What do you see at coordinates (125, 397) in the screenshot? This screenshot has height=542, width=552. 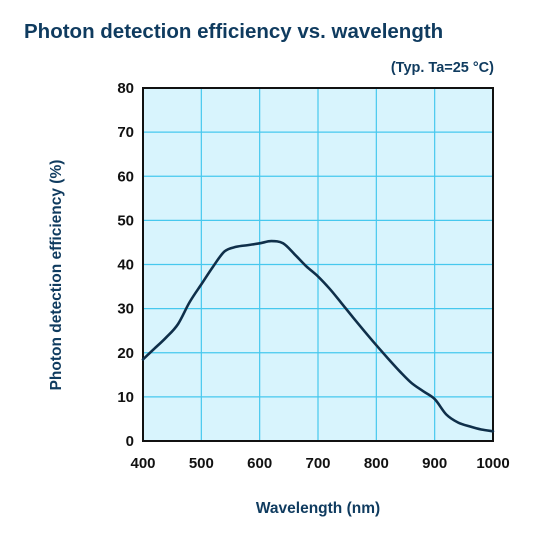 I see `y-tick-label: 10` at bounding box center [125, 397].